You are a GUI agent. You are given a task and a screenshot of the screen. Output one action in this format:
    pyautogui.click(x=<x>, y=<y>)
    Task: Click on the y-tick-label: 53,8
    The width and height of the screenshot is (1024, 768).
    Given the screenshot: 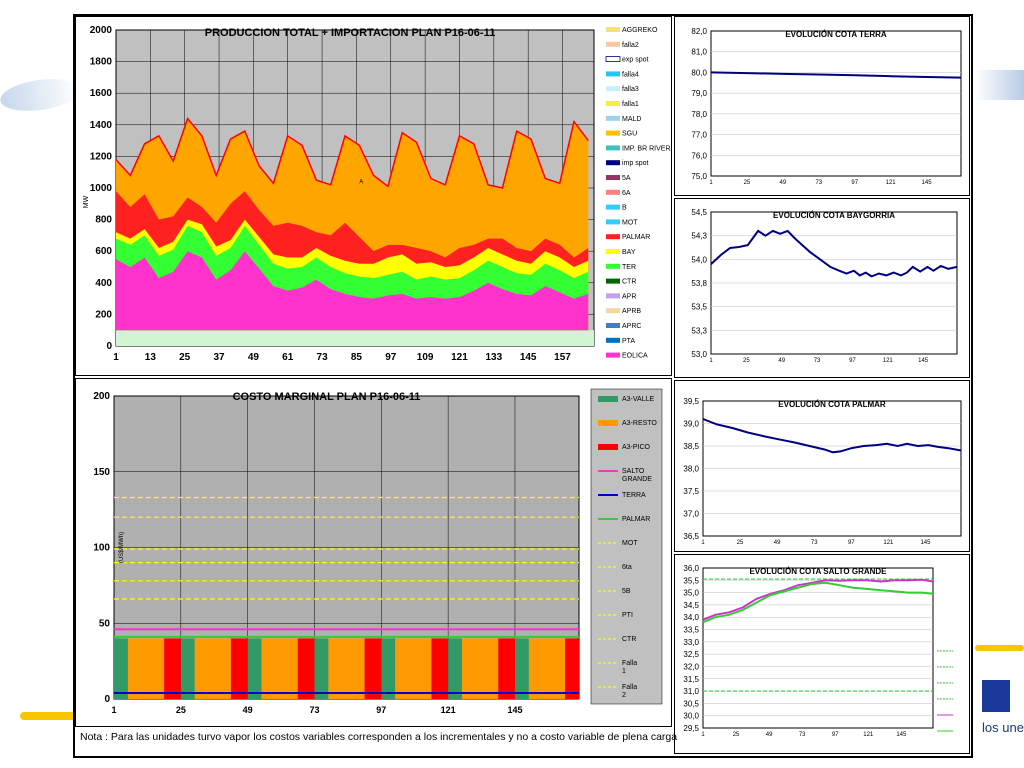 What is the action you would take?
    pyautogui.click(x=699, y=283)
    